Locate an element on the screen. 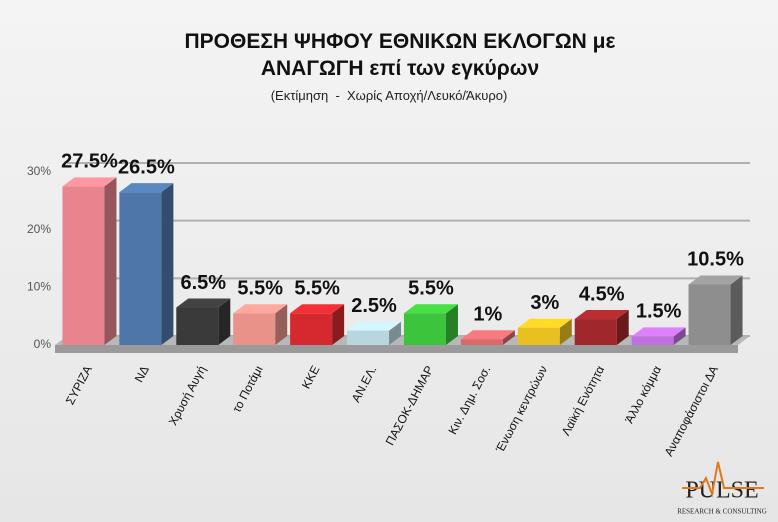 The width and height of the screenshot is (778, 522). x-tick-label: Κιν. Δημ. Σοσ. is located at coordinates (469, 399).